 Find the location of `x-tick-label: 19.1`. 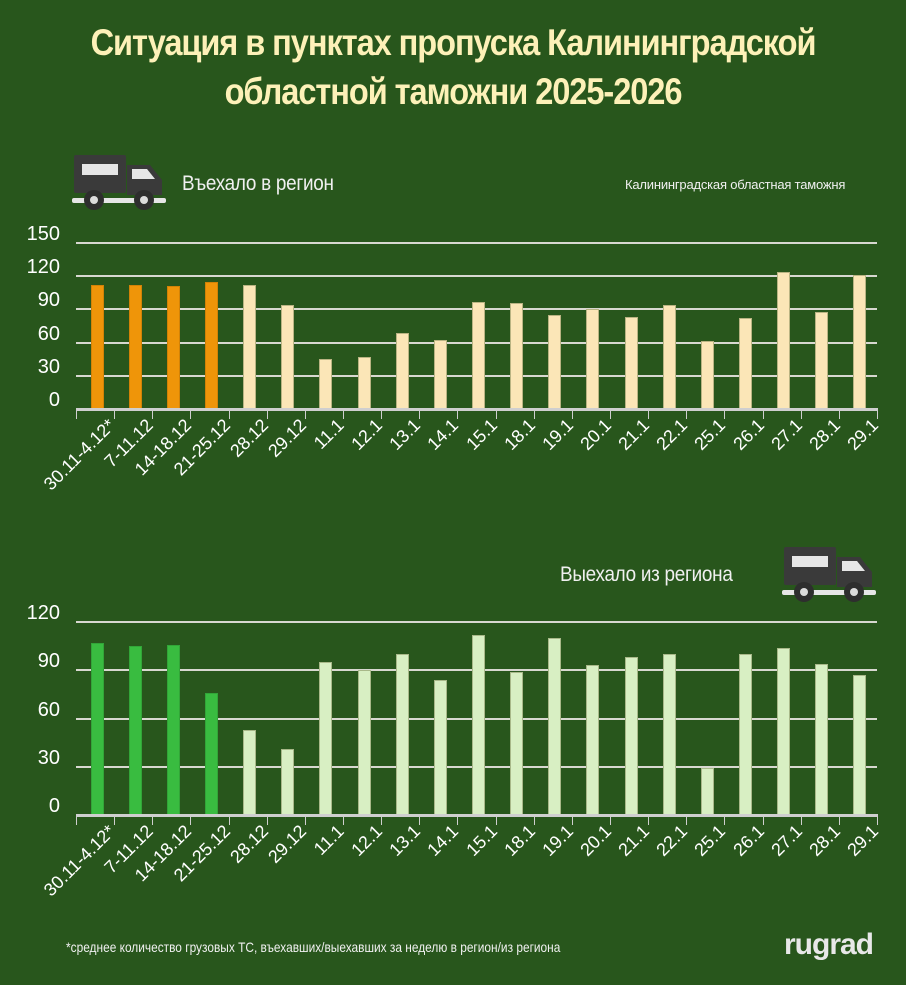

x-tick-label: 19.1 is located at coordinates (557, 840).